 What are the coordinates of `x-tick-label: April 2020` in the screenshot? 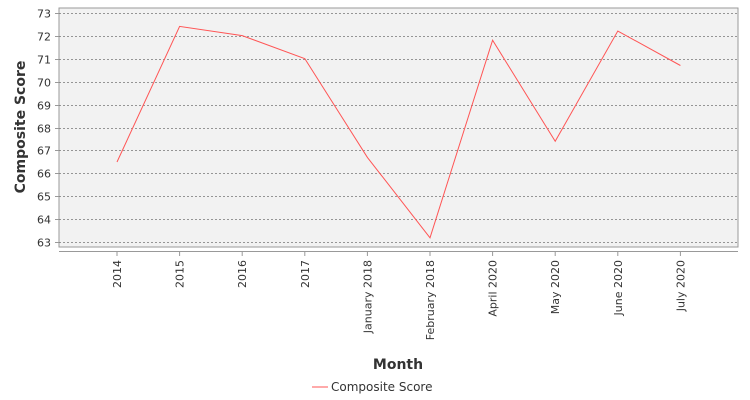 It's located at (493, 288).